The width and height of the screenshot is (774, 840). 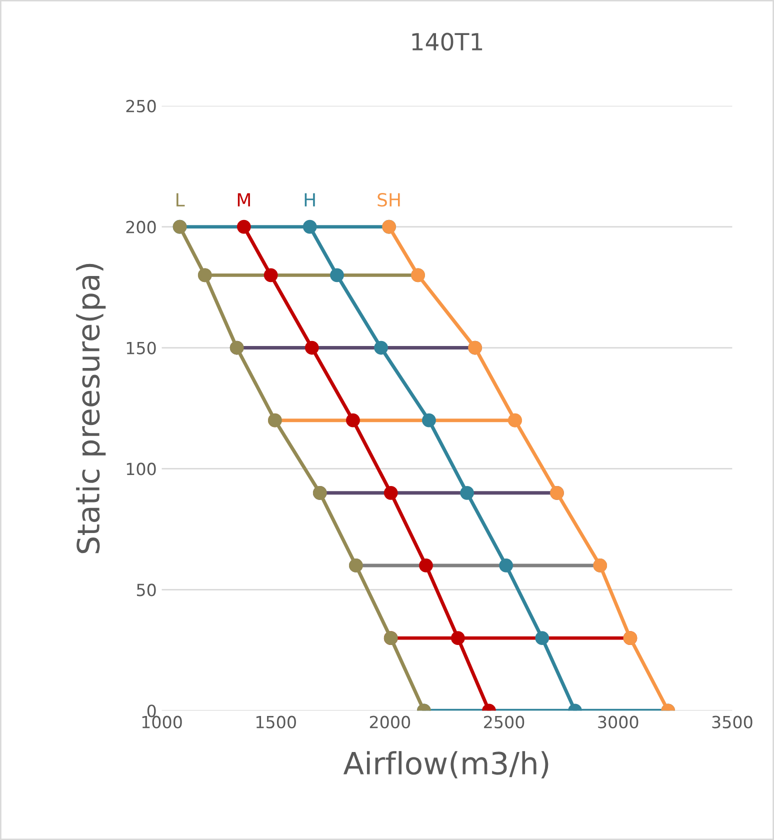 I want to click on y-tick-label: 150, so click(x=141, y=348).